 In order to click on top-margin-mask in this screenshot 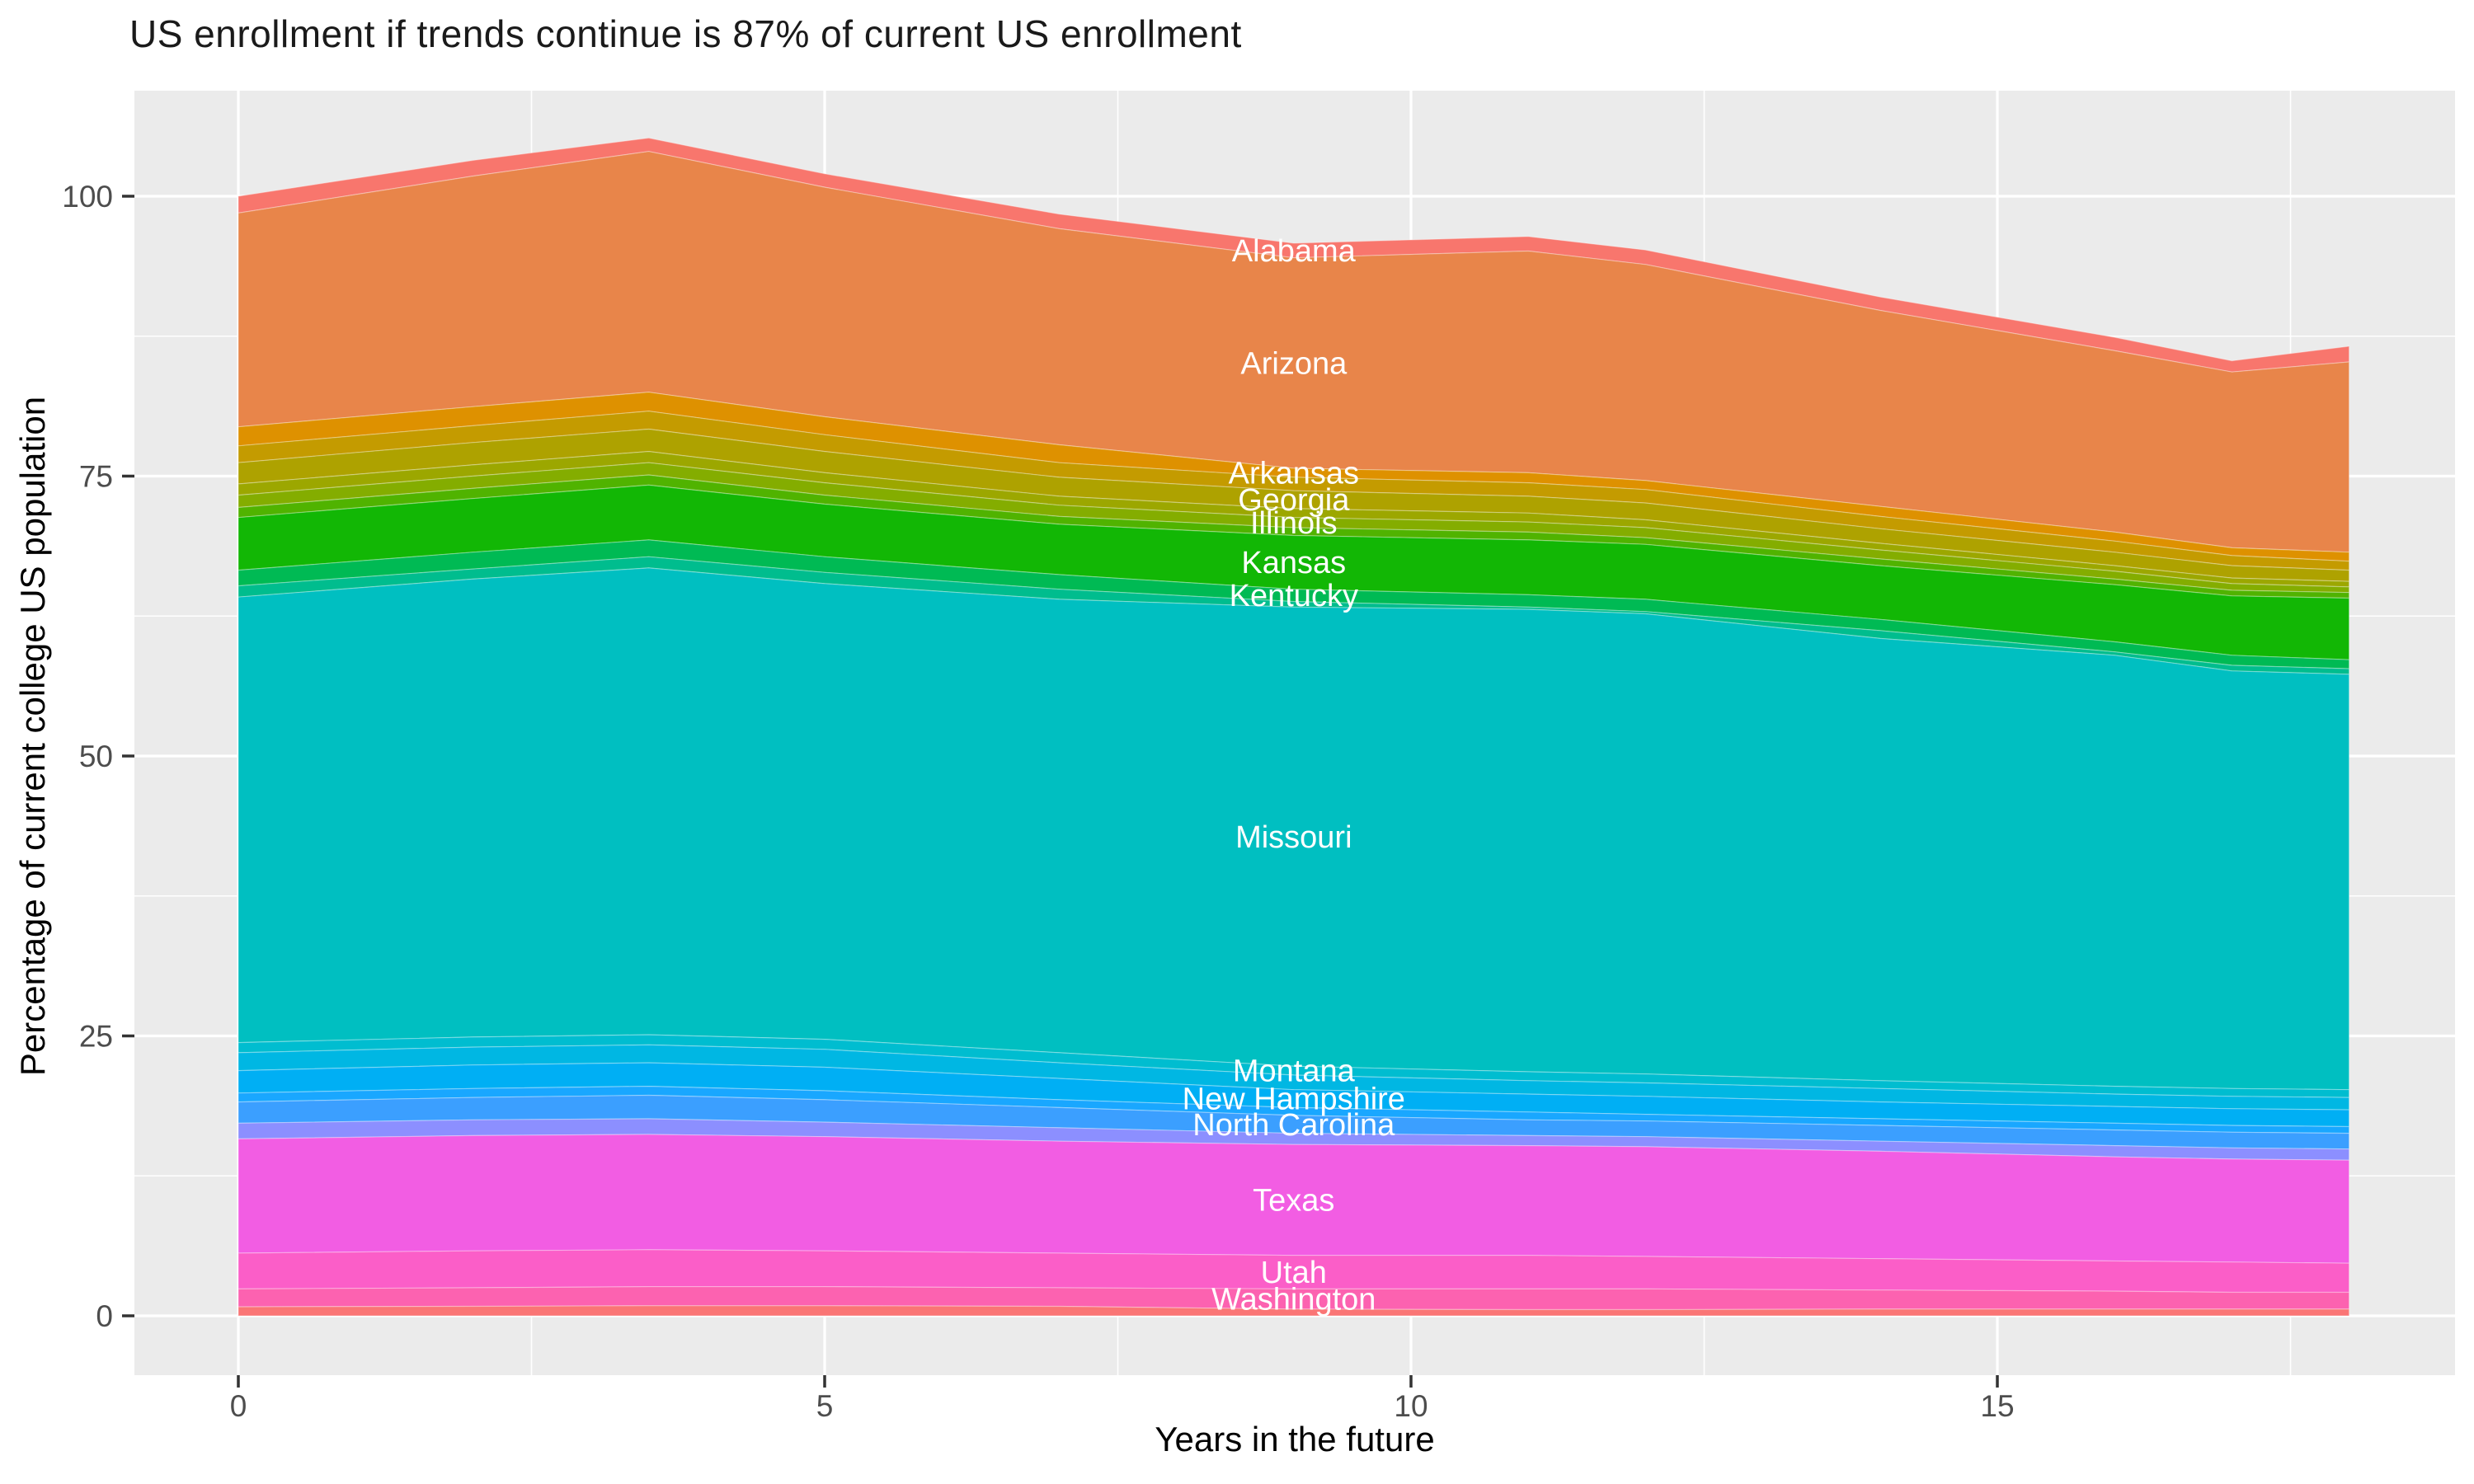, I will do `click(1237, 45)`.